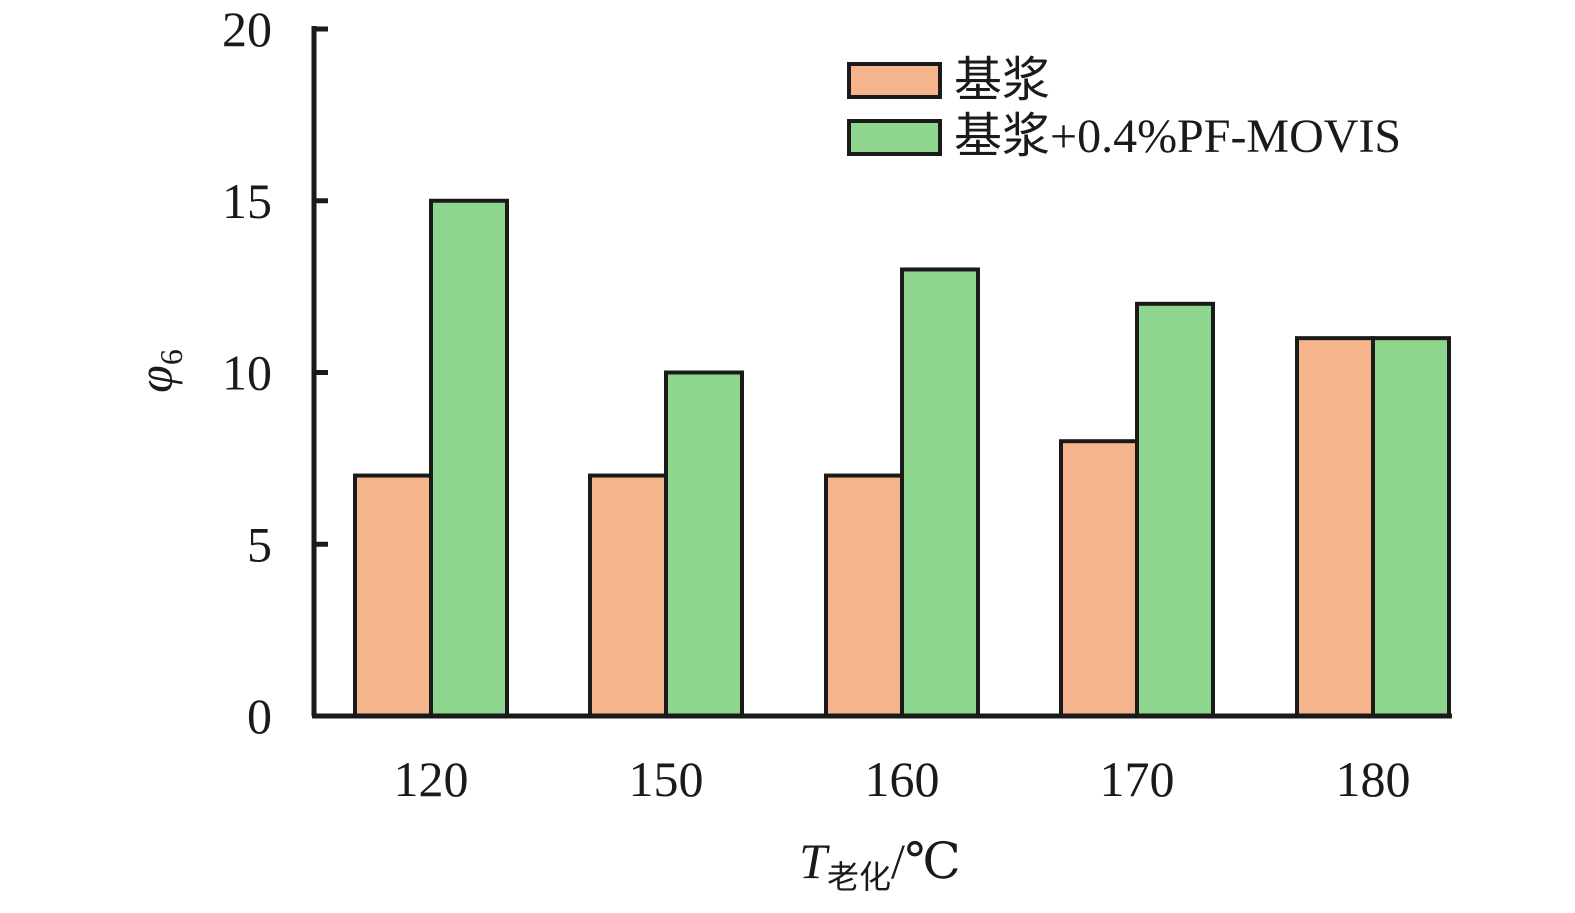 This screenshot has height=913, width=1575. I want to click on y-axis-title-sub: 6, so click(171, 357).